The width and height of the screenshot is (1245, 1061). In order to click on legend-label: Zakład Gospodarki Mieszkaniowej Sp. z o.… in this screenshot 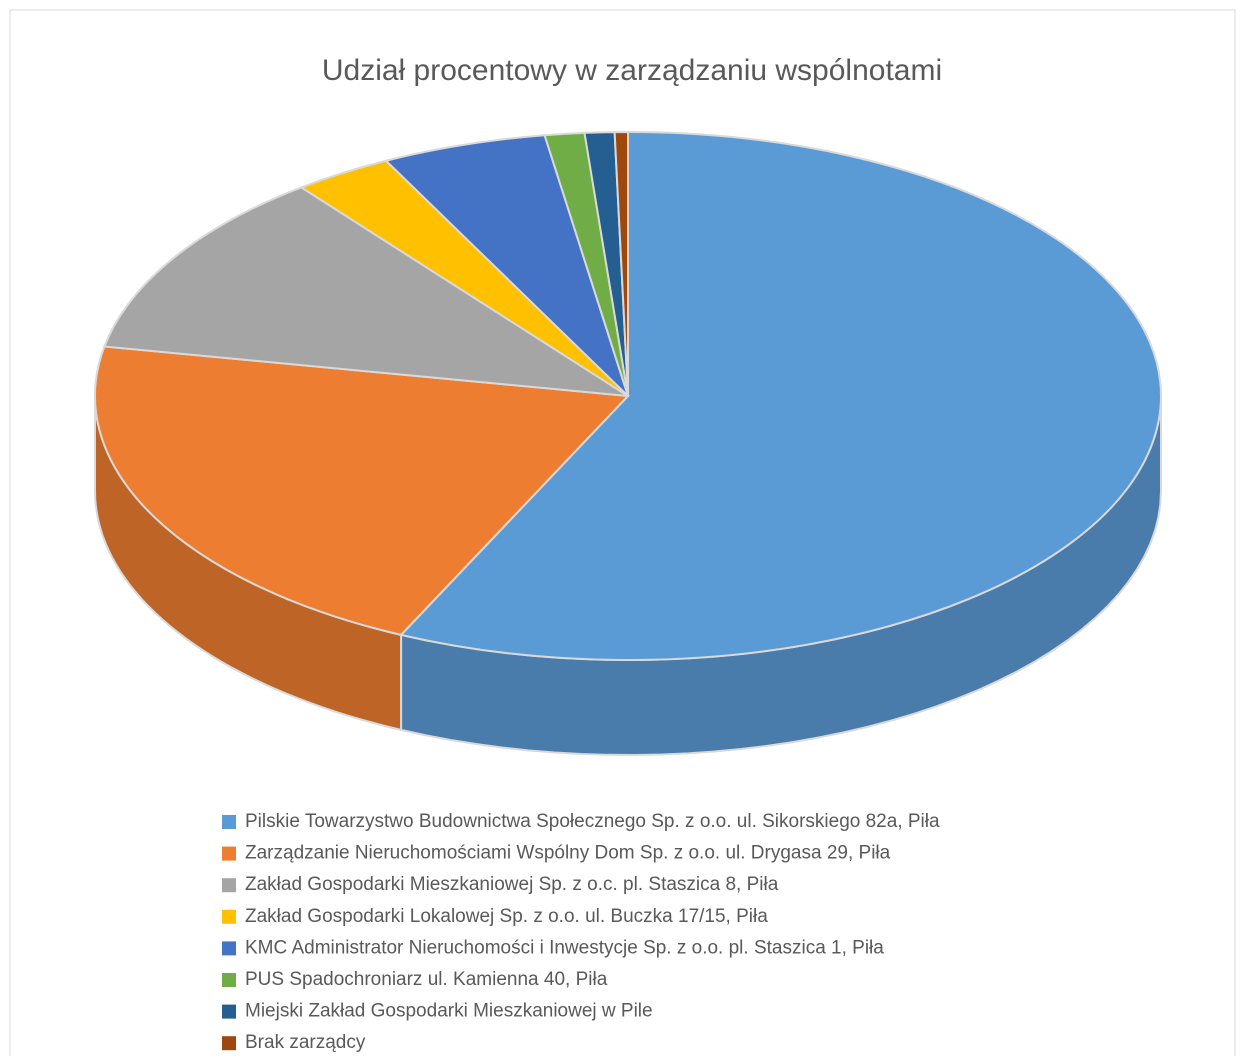, I will do `click(512, 884)`.